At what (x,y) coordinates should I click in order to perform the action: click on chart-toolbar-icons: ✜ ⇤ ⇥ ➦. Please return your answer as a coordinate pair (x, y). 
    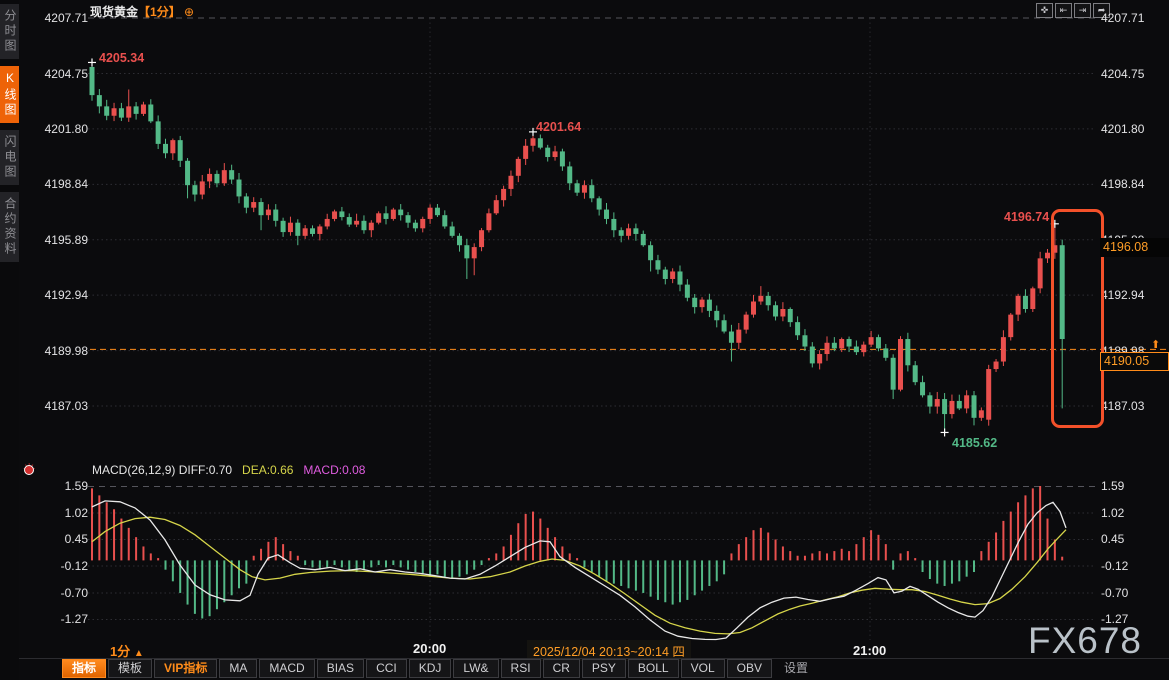
    Looking at the image, I should click on (1073, 10).